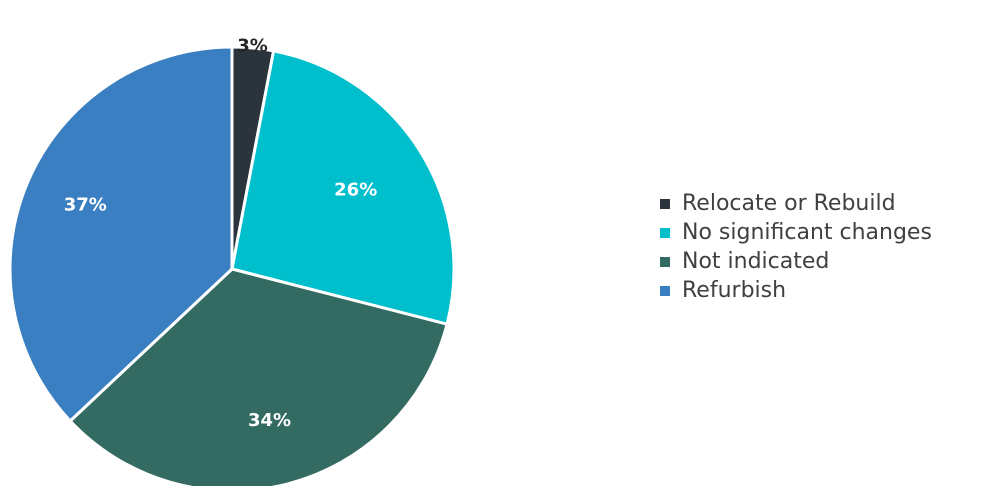  What do you see at coordinates (755, 261) in the screenshot?
I see `legend-label-not-indicated: Not indicated` at bounding box center [755, 261].